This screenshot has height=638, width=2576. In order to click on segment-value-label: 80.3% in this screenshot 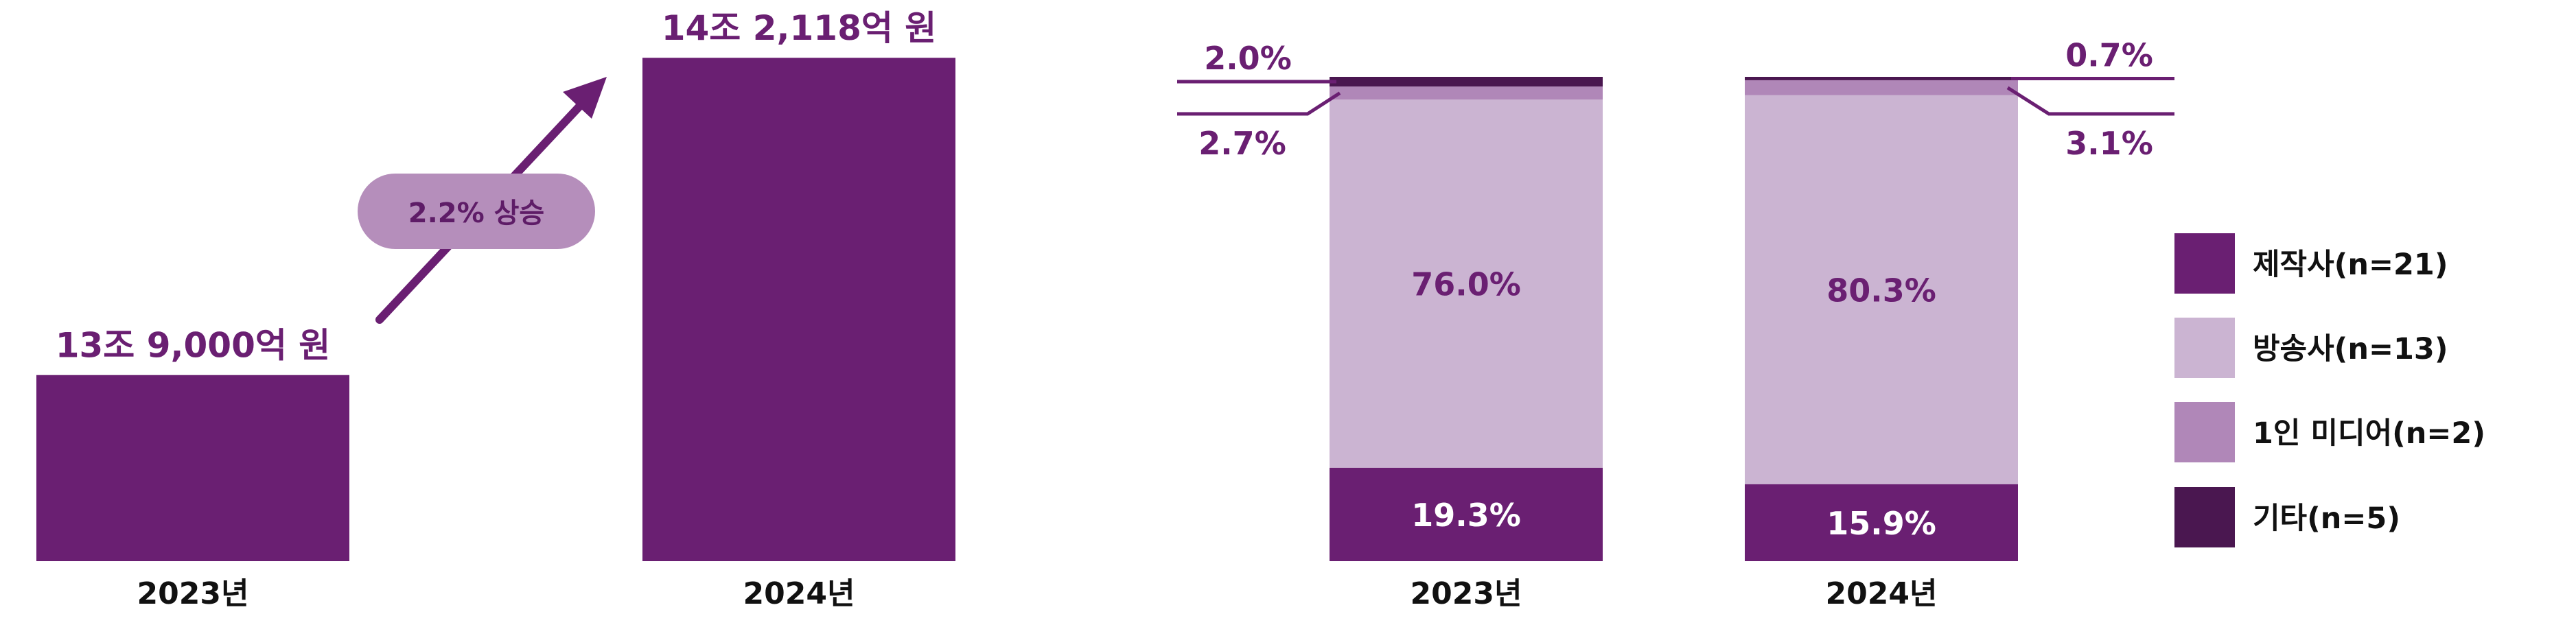, I will do `click(1881, 290)`.